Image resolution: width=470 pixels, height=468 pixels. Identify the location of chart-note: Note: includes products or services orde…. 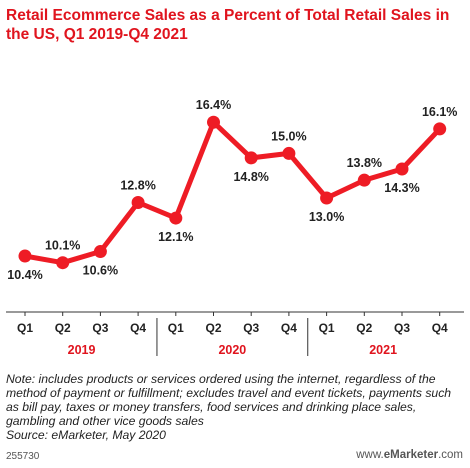
(235, 407).